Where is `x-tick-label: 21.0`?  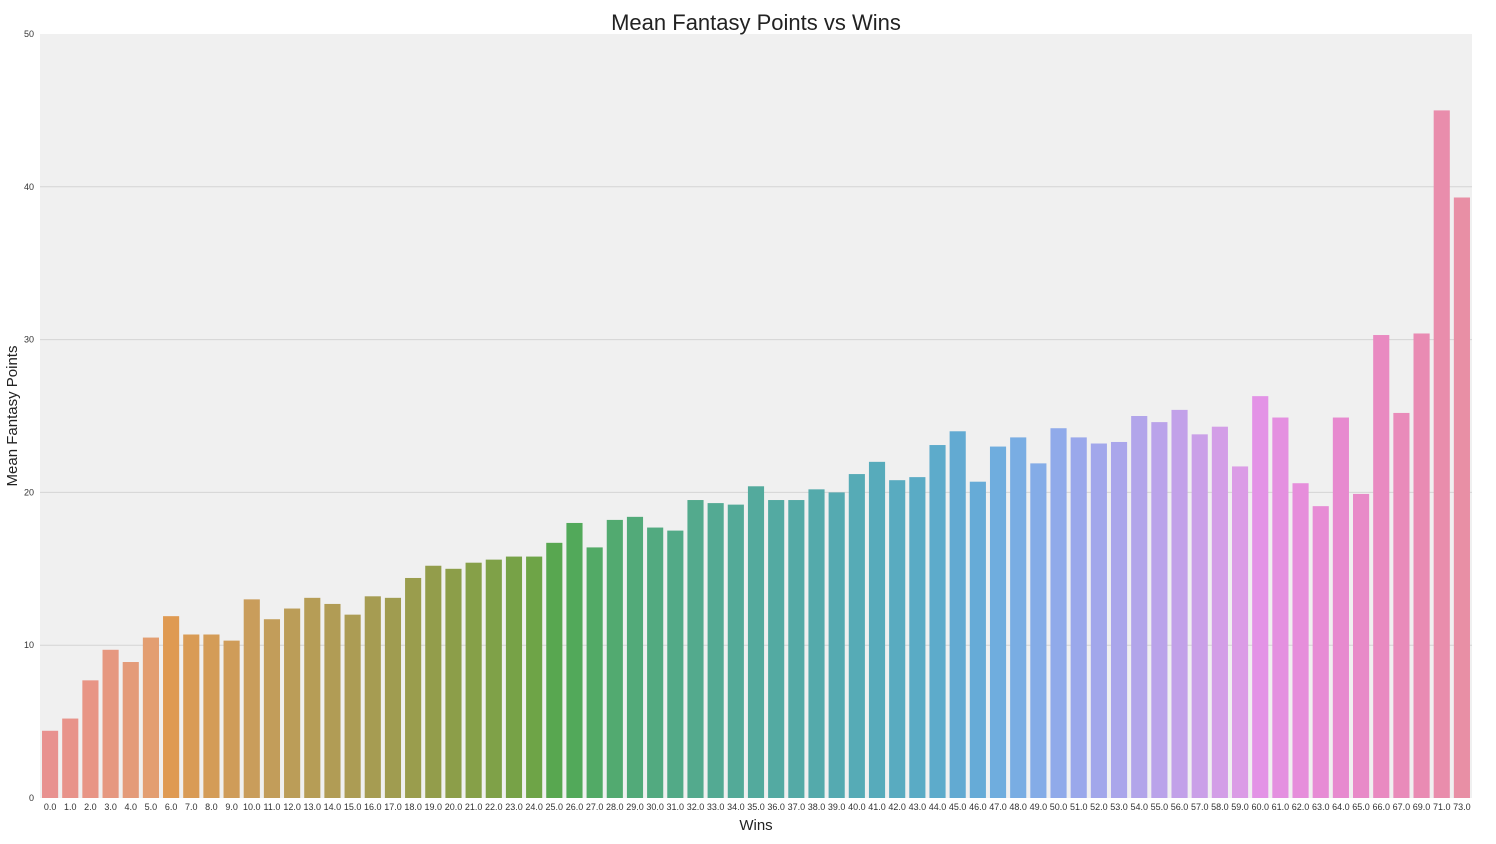 x-tick-label: 21.0 is located at coordinates (474, 807).